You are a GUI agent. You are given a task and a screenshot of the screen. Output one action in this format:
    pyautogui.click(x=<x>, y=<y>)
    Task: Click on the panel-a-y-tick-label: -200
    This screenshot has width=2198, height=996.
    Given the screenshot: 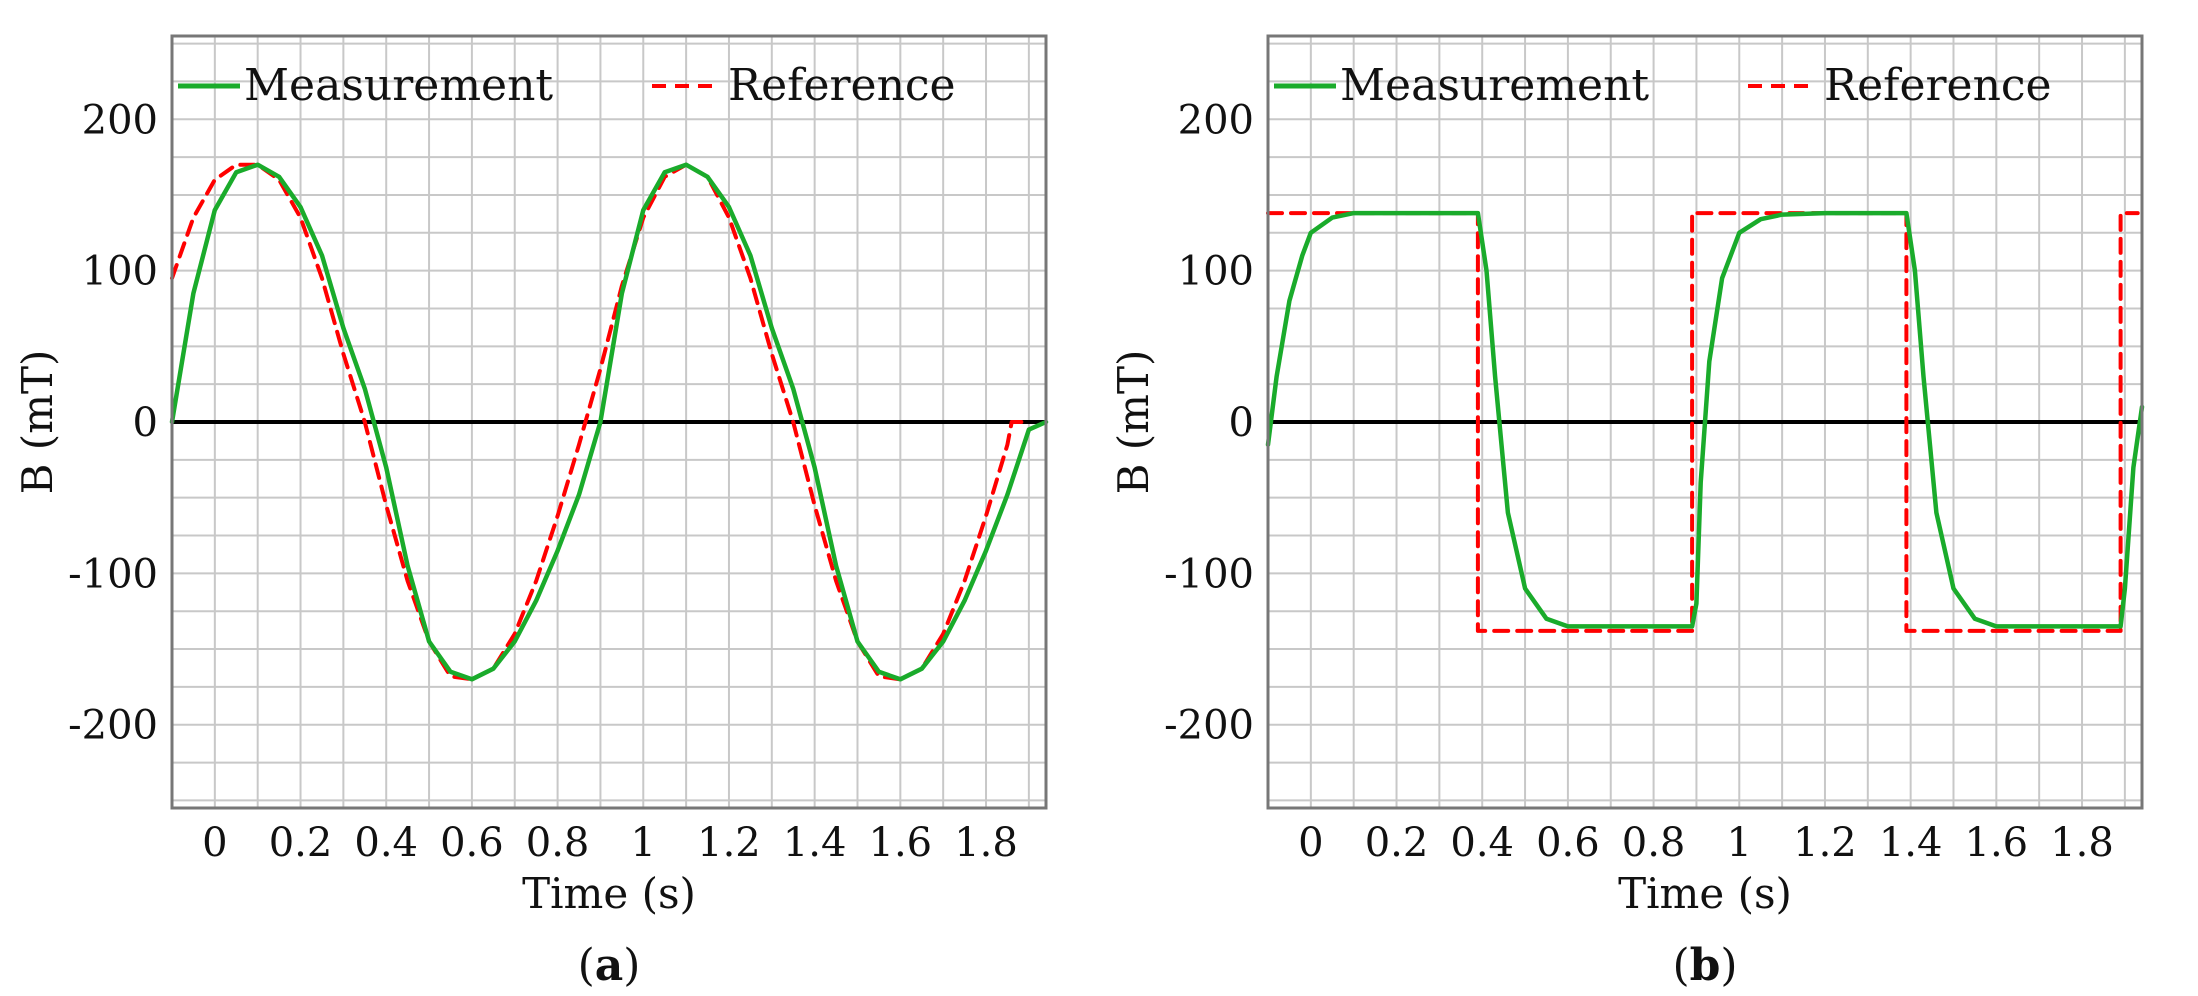 What is the action you would take?
    pyautogui.click(x=113, y=726)
    